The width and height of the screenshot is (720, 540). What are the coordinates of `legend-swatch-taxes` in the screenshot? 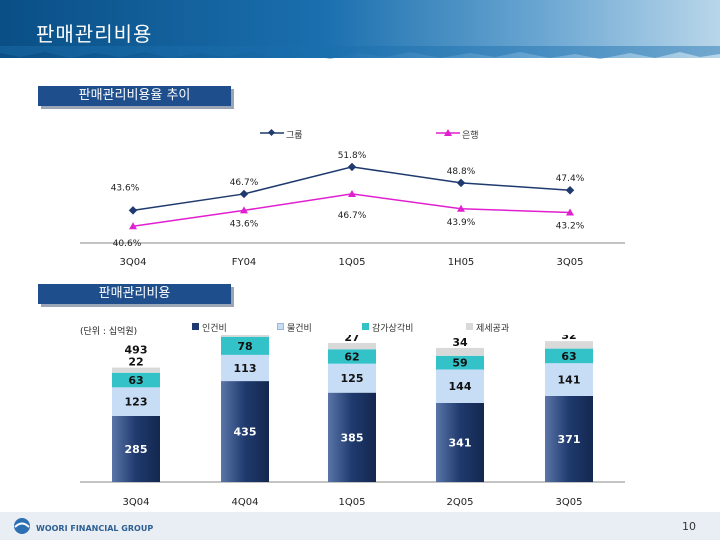 It's located at (469, 326).